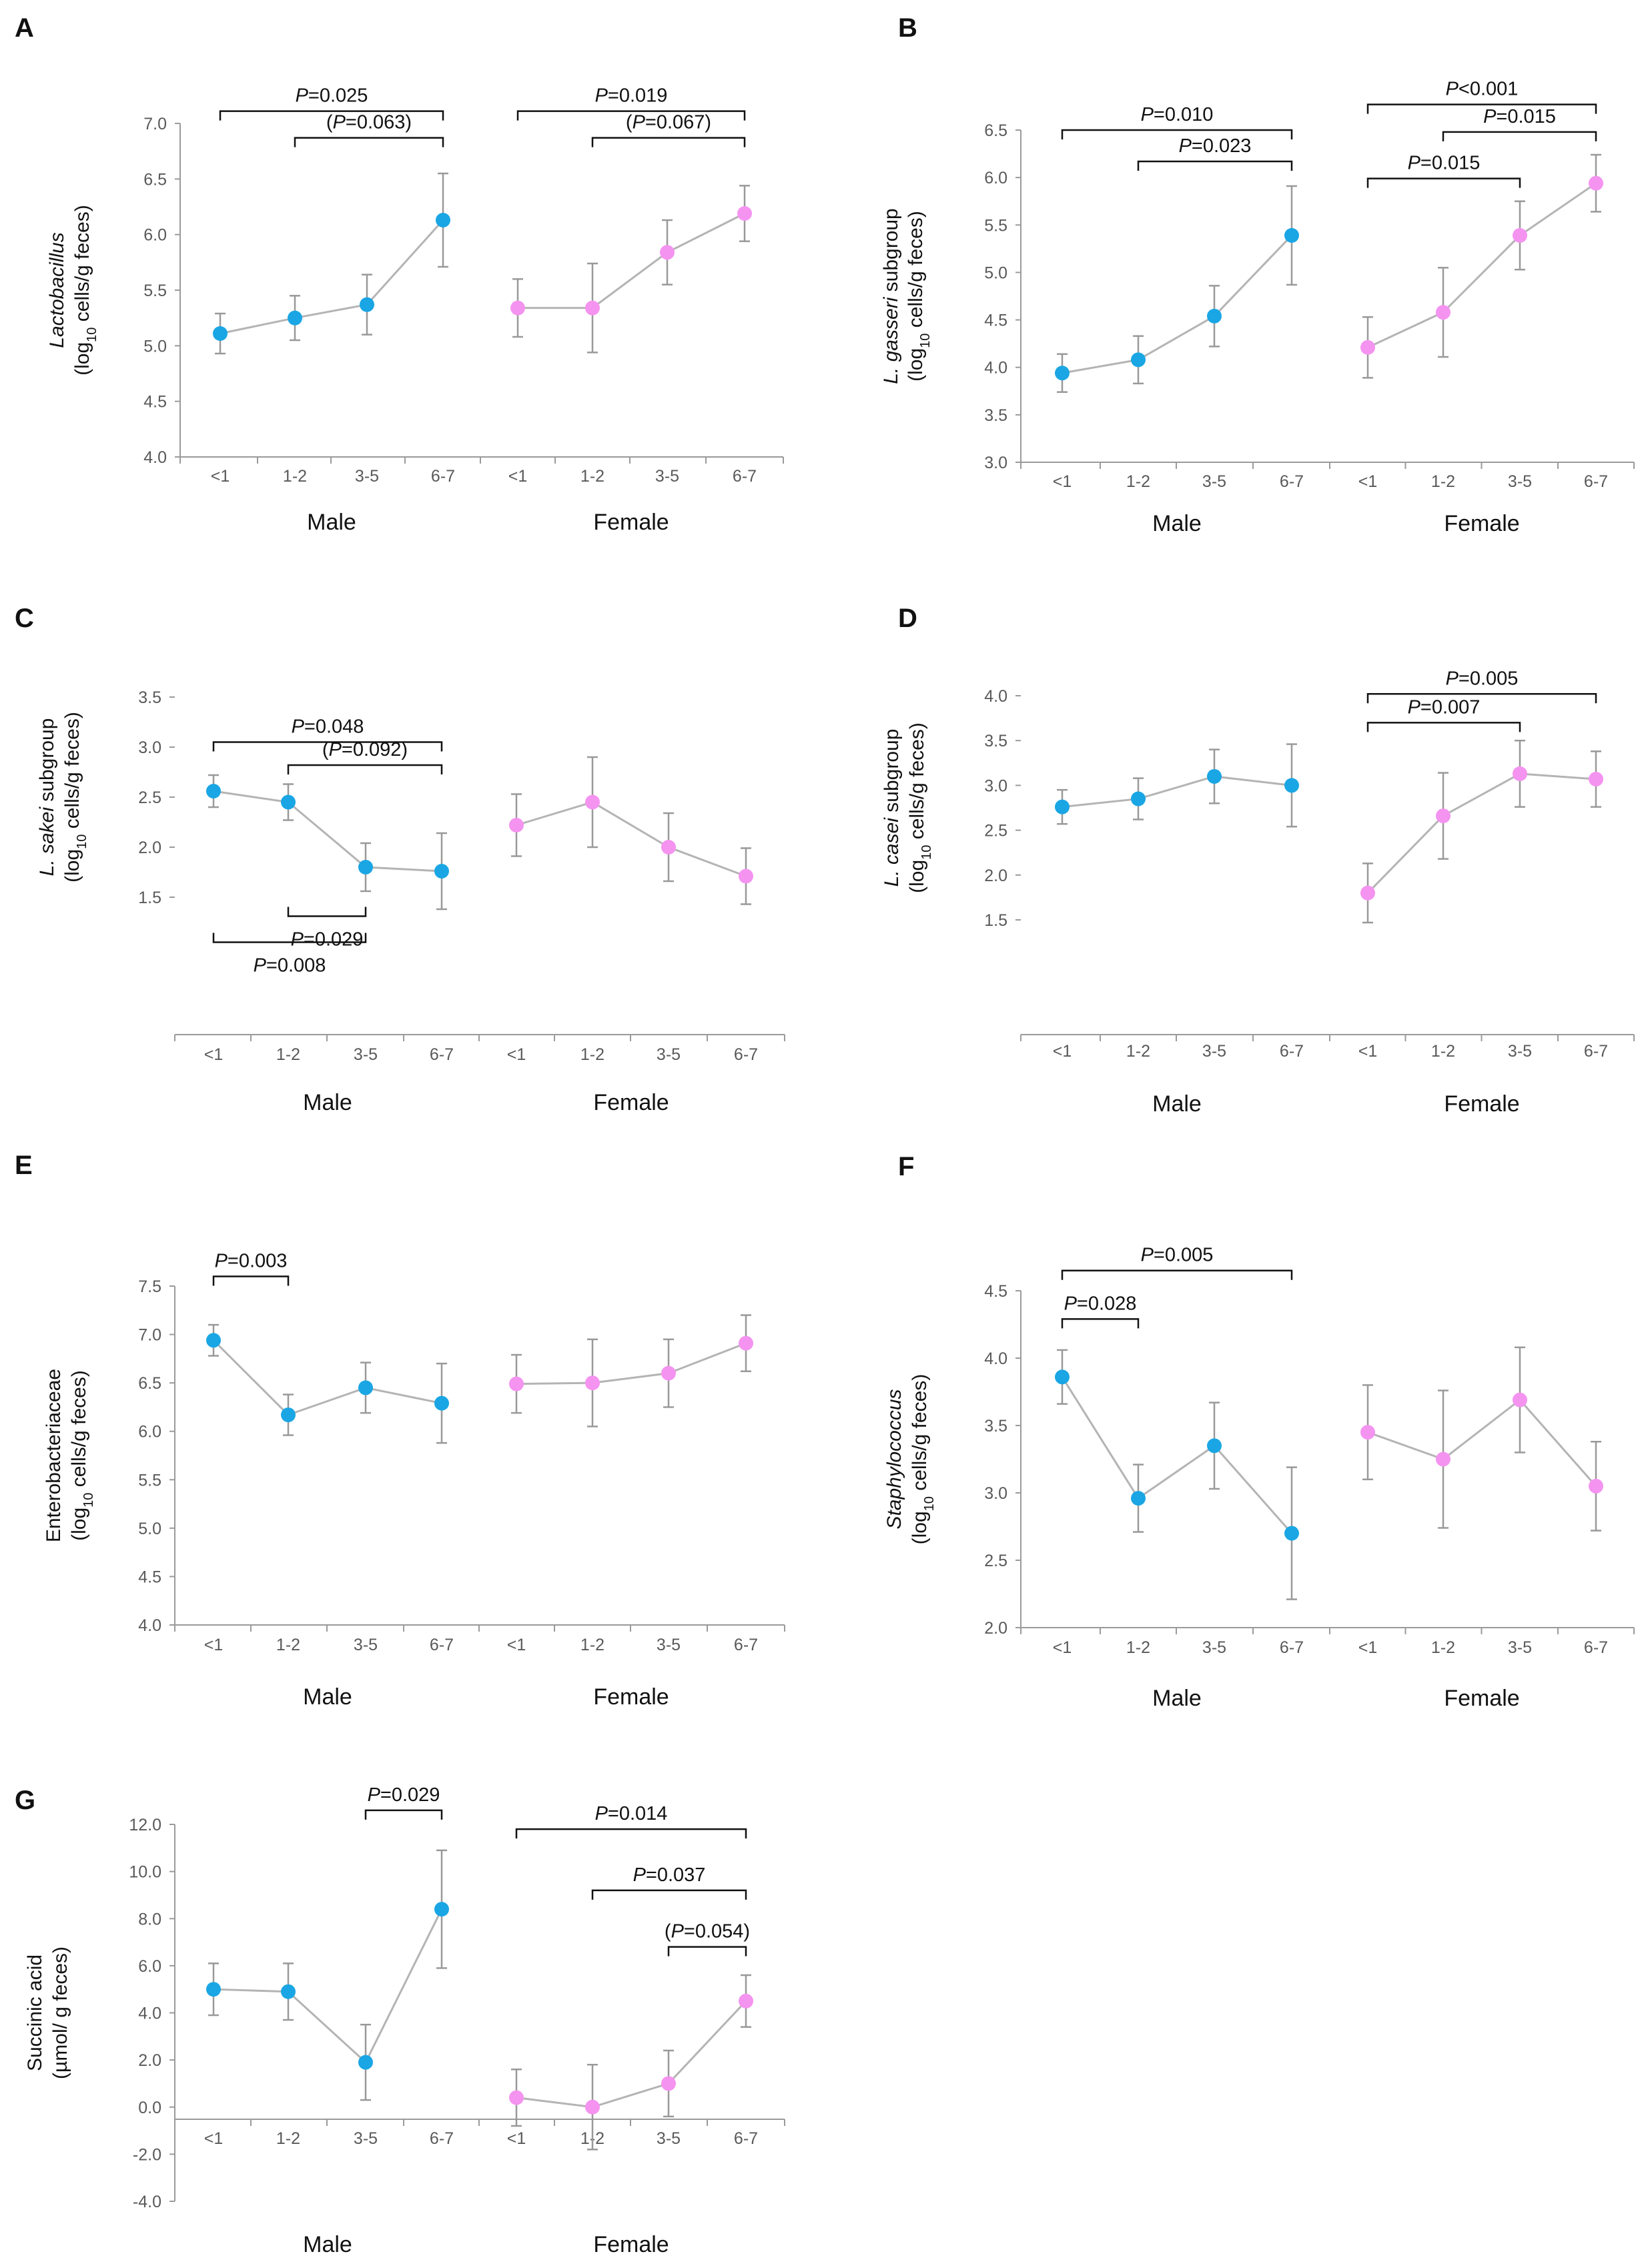 Image resolution: width=1650 pixels, height=2268 pixels. What do you see at coordinates (24, 28) in the screenshot?
I see `panel-letter: A` at bounding box center [24, 28].